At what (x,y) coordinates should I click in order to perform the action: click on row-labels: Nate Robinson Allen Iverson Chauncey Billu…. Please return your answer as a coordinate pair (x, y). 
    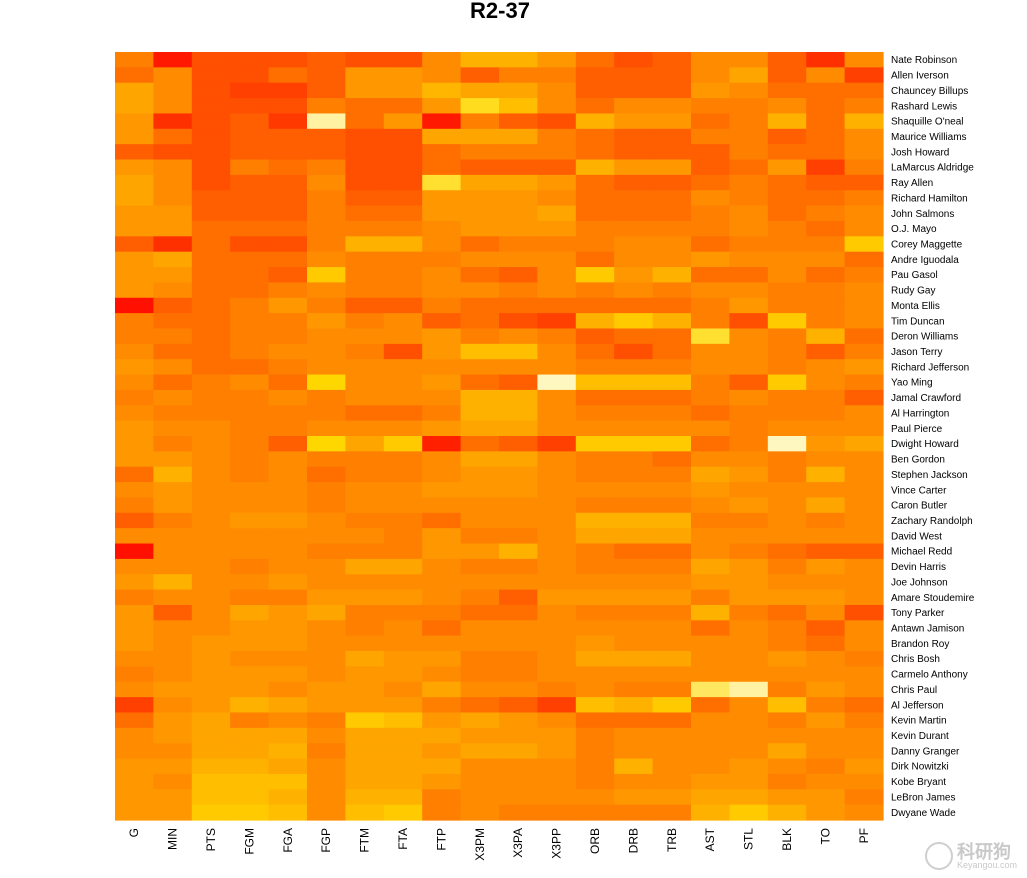
    Looking at the image, I should click on (933, 437).